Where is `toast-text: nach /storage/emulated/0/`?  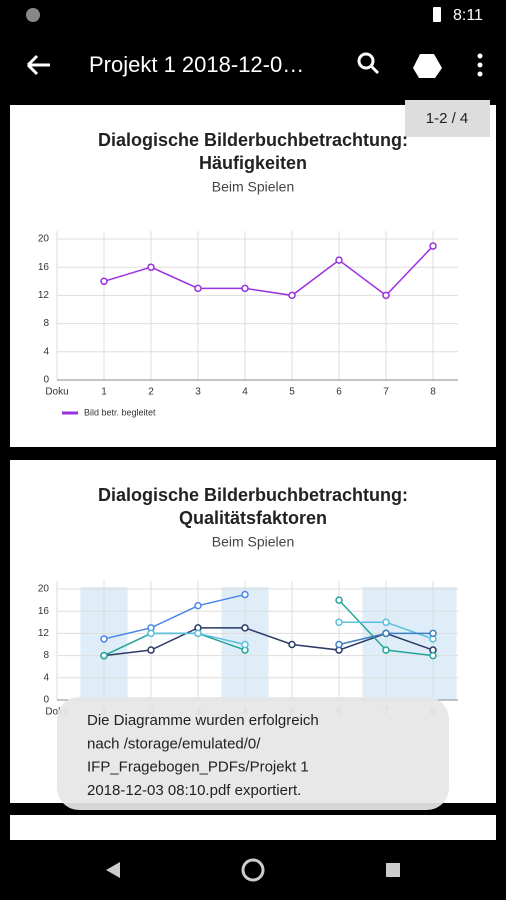 toast-text: nach /storage/emulated/0/ is located at coordinates (174, 743).